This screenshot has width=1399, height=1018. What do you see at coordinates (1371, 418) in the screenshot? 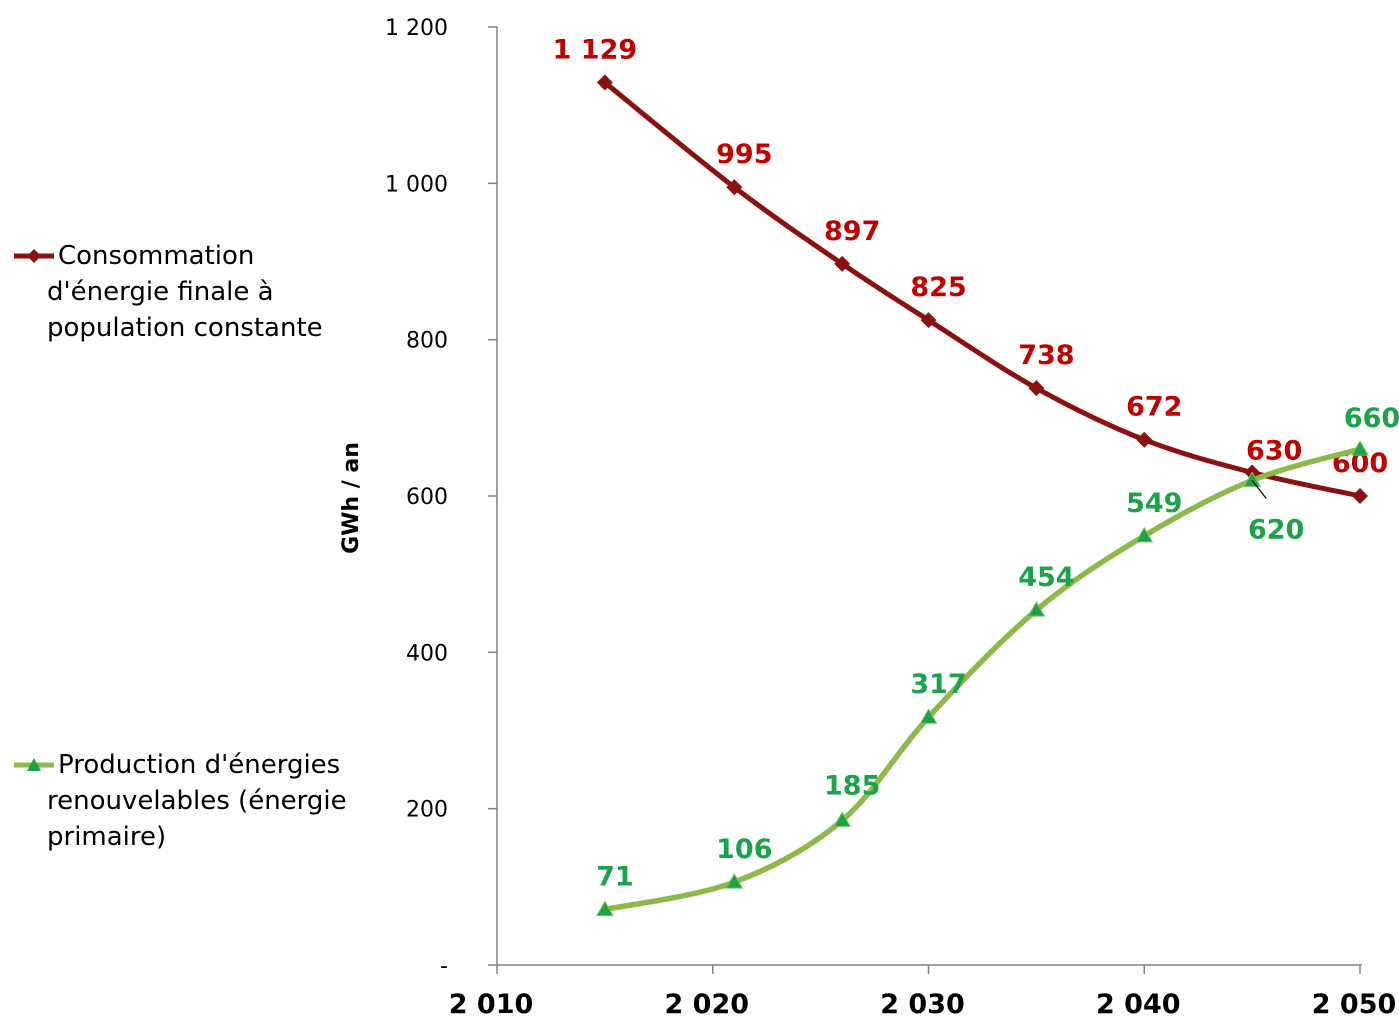
I see `data-label: 660` at bounding box center [1371, 418].